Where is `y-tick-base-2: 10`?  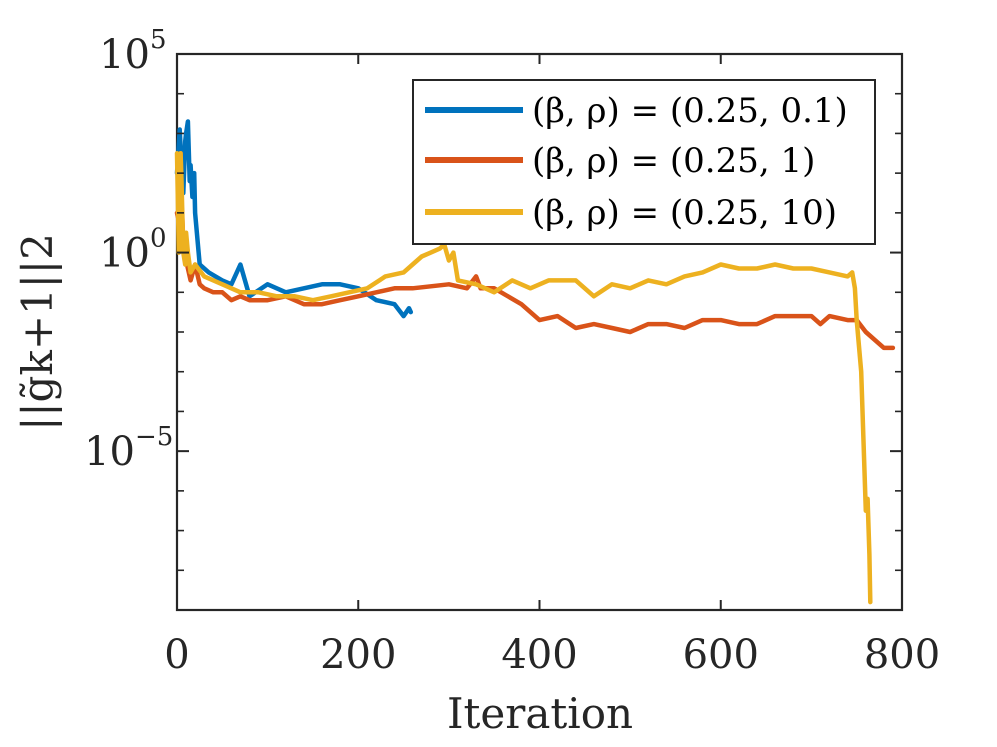 y-tick-base-2: 10 is located at coordinates (109, 452).